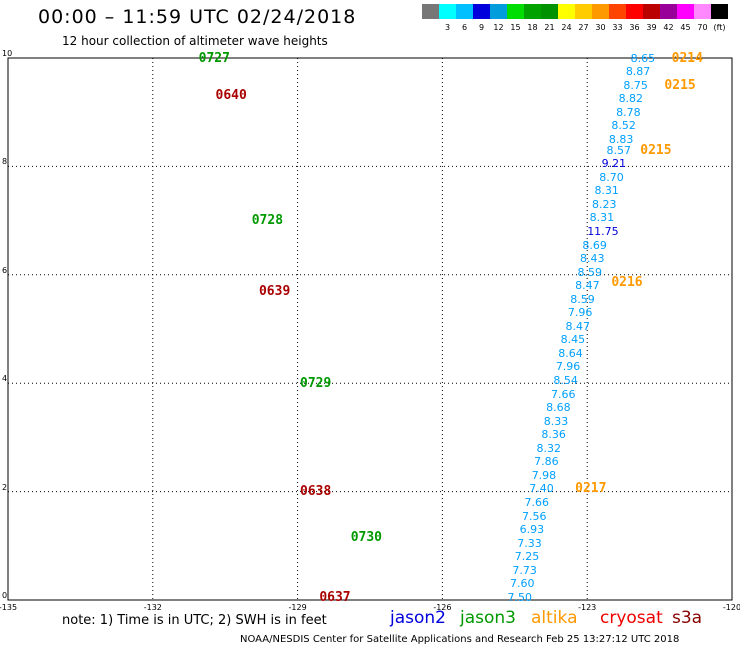  Describe the element at coordinates (5, 162) in the screenshot. I see `y-tick-label: 8` at that location.